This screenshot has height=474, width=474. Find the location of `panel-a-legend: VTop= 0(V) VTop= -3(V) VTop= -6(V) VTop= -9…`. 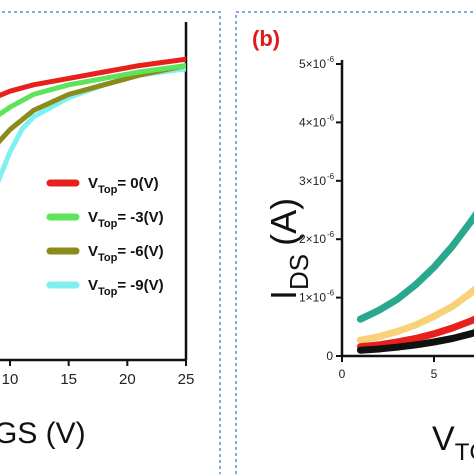

panel-a-legend: VTop= 0(V) VTop= -3(V) VTop= -6(V) VTop= -9… is located at coordinates (105, 236).